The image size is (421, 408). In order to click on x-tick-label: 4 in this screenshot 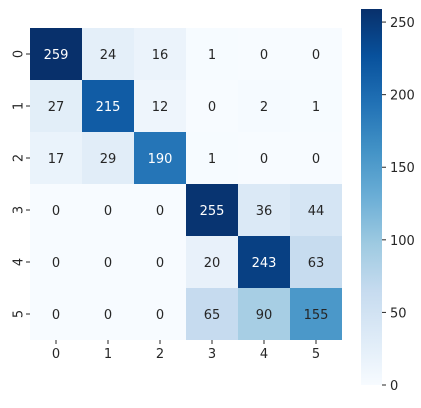, I will do `click(264, 354)`.